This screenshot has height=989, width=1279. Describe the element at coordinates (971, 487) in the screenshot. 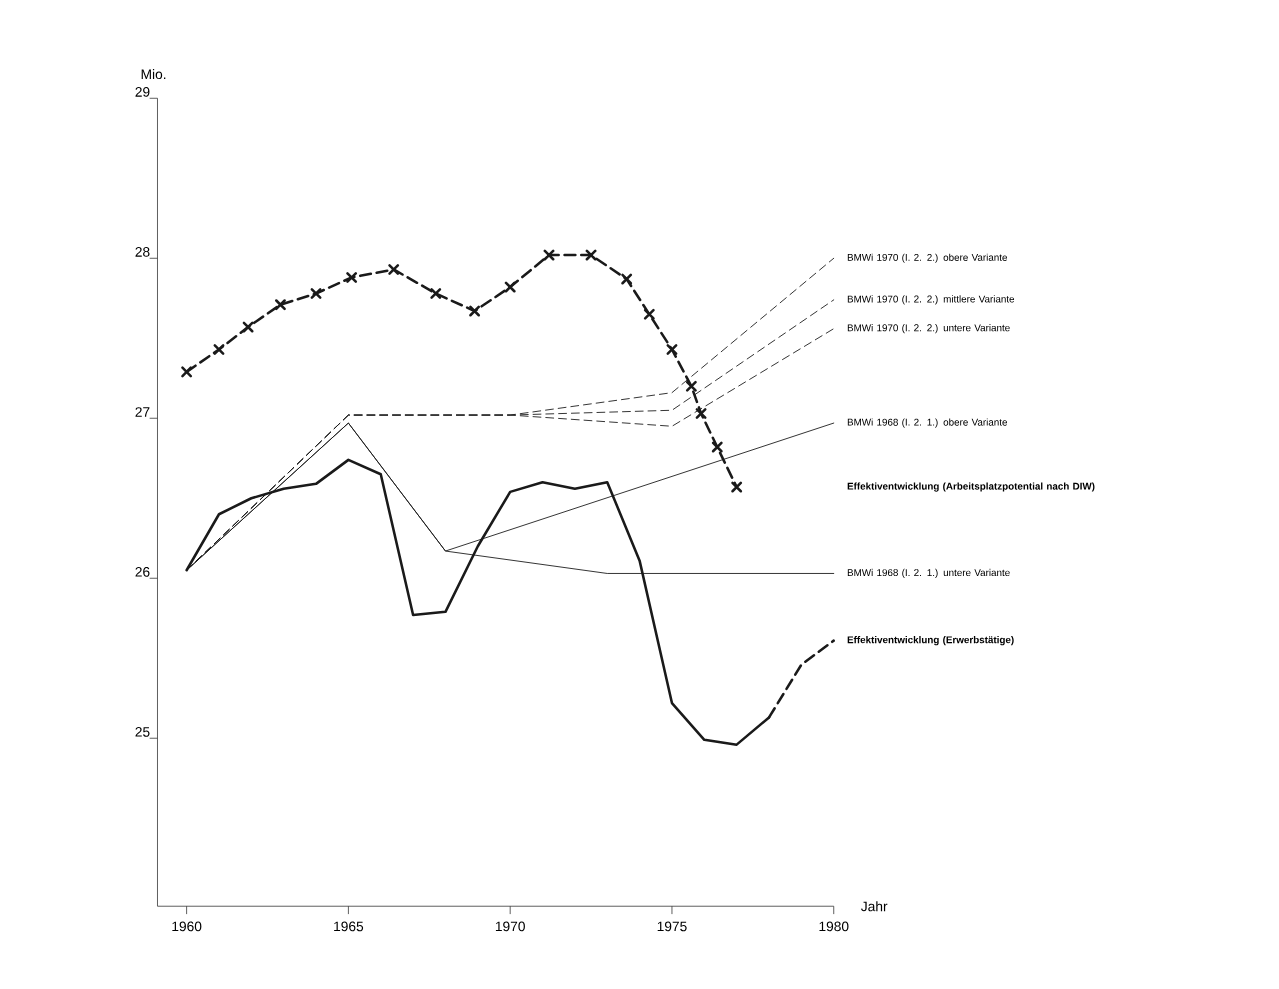

I see `text: Effektiventwicklung (Arbeitsplatzpotential nach DIW)` at that location.